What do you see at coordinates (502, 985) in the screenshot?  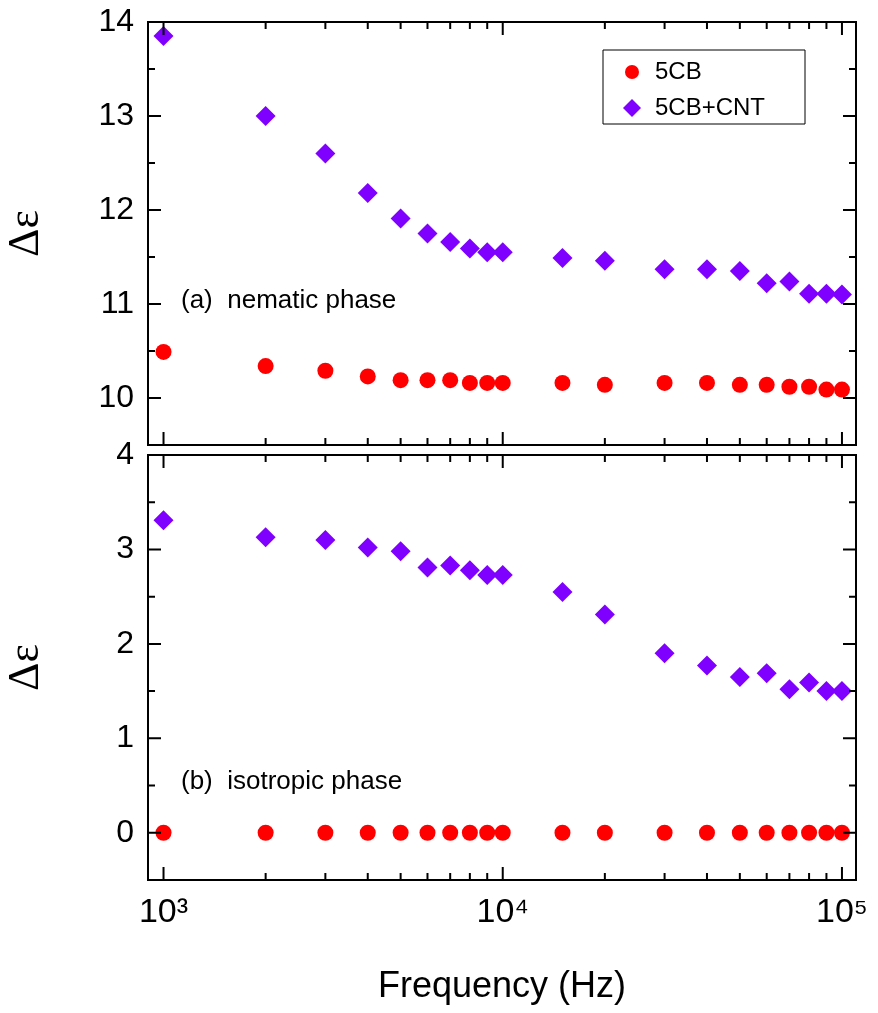 I see `x-axis-title: Frequency (Hz)` at bounding box center [502, 985].